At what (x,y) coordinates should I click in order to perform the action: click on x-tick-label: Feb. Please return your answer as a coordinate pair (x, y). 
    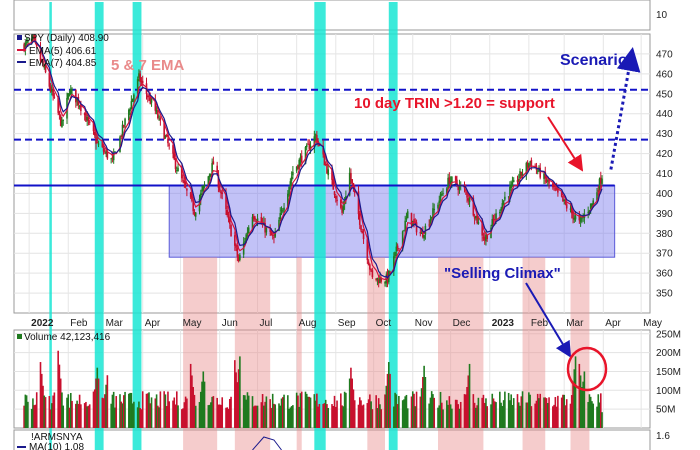
    Looking at the image, I should click on (79, 323).